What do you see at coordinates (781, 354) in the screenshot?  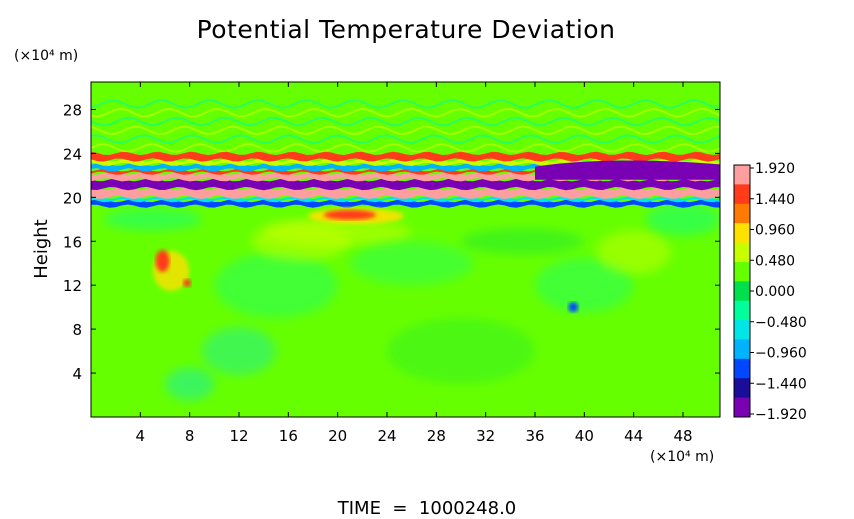 I see `colorbar-label-6: −0.960` at bounding box center [781, 354].